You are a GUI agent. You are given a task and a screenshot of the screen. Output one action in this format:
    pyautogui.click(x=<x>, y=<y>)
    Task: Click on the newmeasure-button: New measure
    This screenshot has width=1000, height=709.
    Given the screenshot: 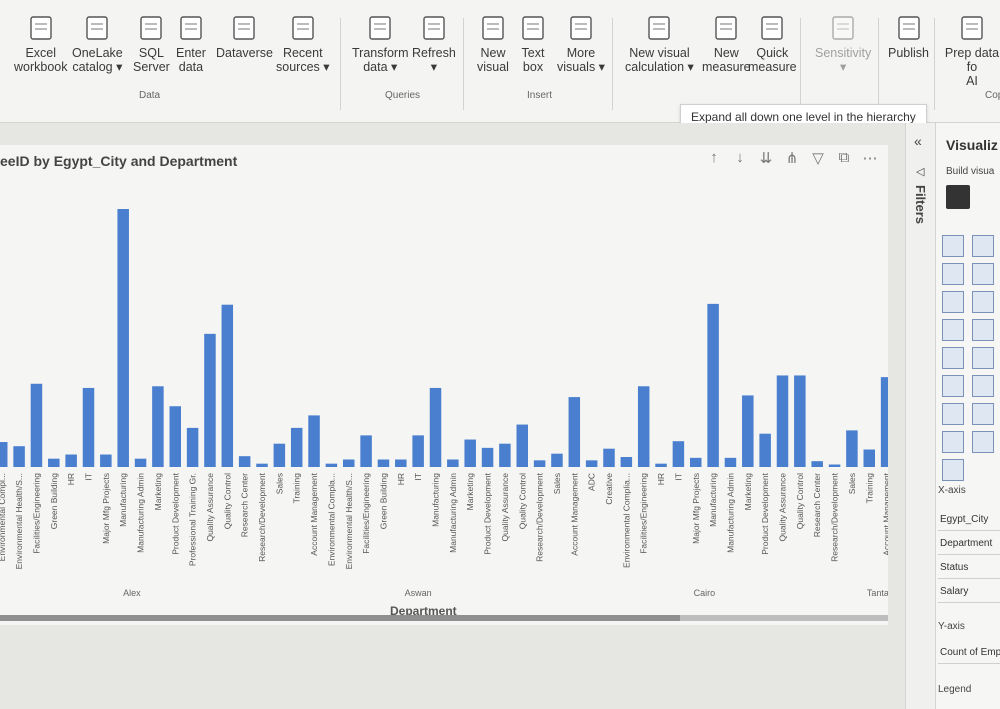 What is the action you would take?
    pyautogui.click(x=726, y=44)
    